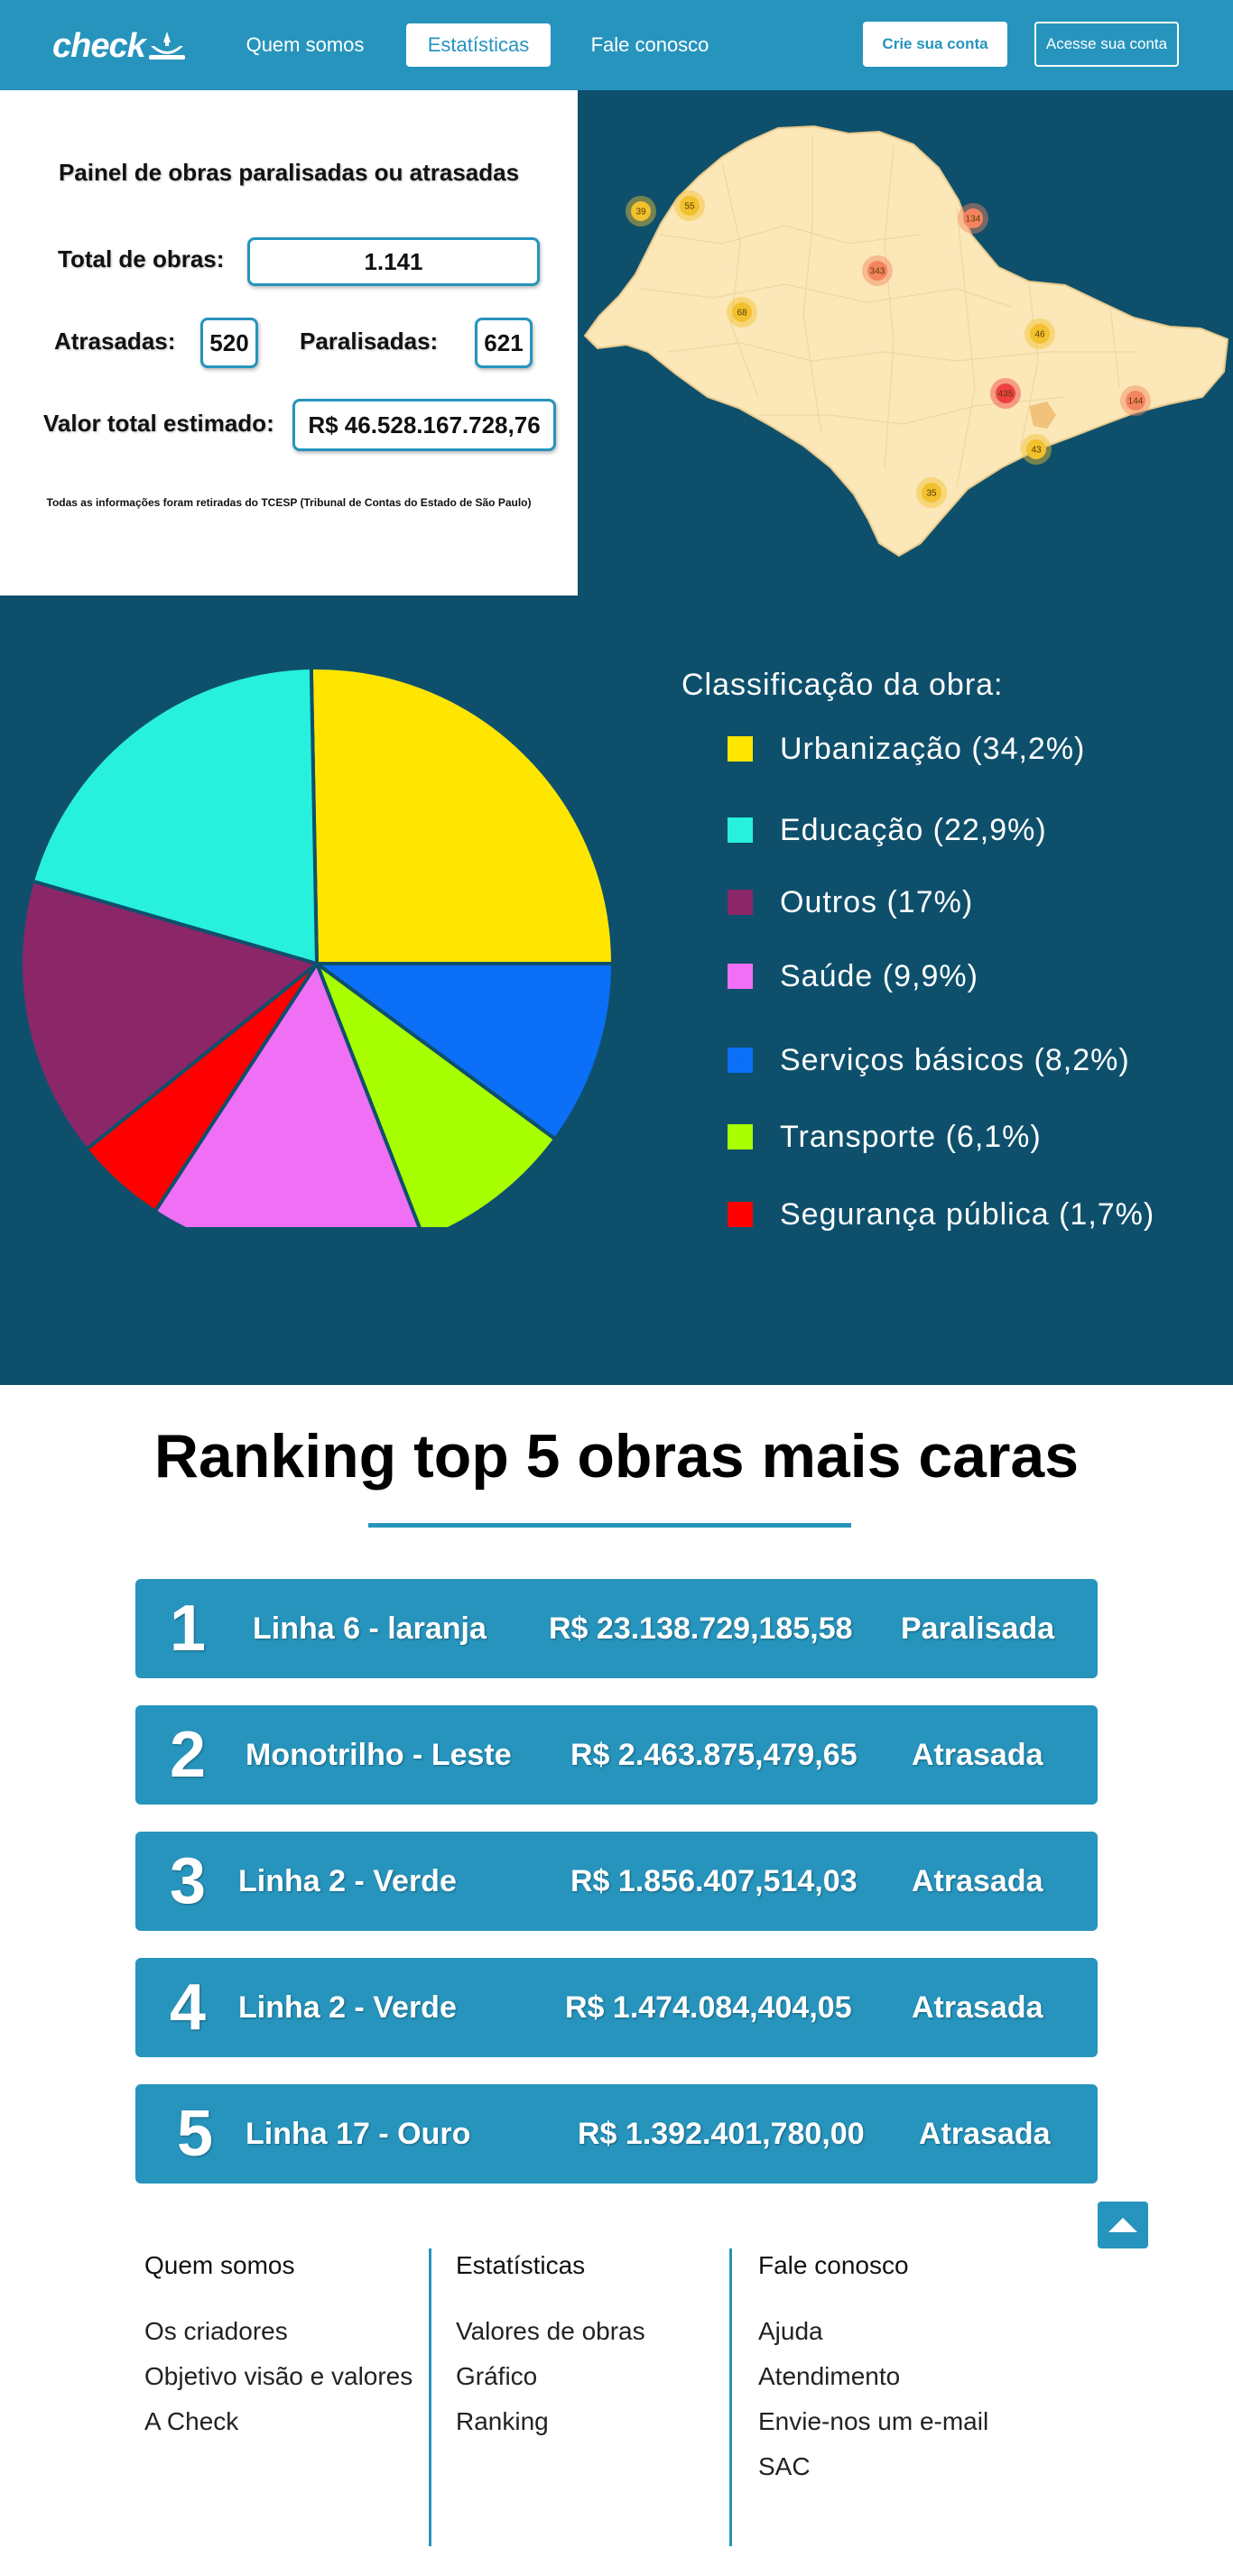  I want to click on signup-button: Crie sua conta, so click(935, 44).